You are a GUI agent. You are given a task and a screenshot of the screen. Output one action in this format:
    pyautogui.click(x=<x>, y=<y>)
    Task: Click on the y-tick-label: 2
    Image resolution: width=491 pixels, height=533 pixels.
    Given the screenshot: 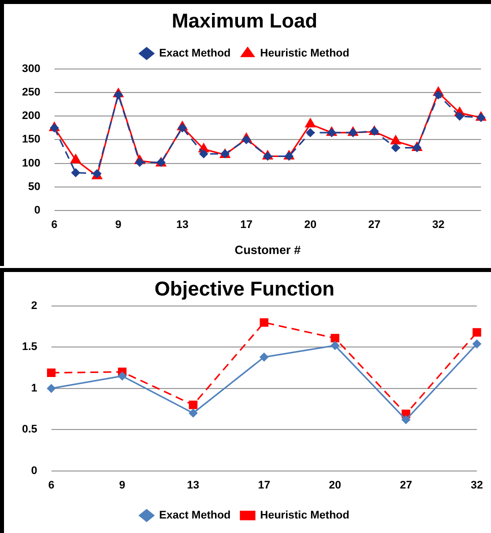 What is the action you would take?
    pyautogui.click(x=34, y=306)
    